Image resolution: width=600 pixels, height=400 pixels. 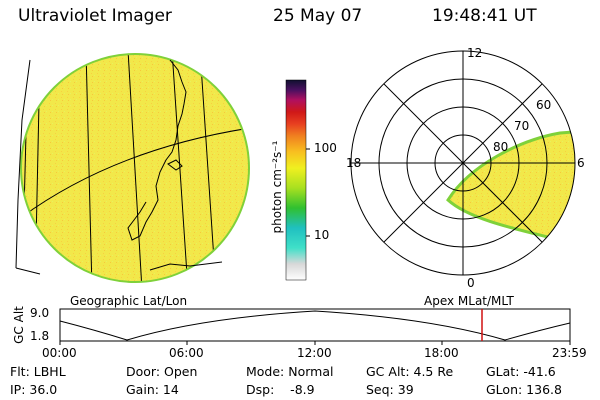 What do you see at coordinates (186, 353) in the screenshot?
I see `x-tick-0600: 06:00` at bounding box center [186, 353].